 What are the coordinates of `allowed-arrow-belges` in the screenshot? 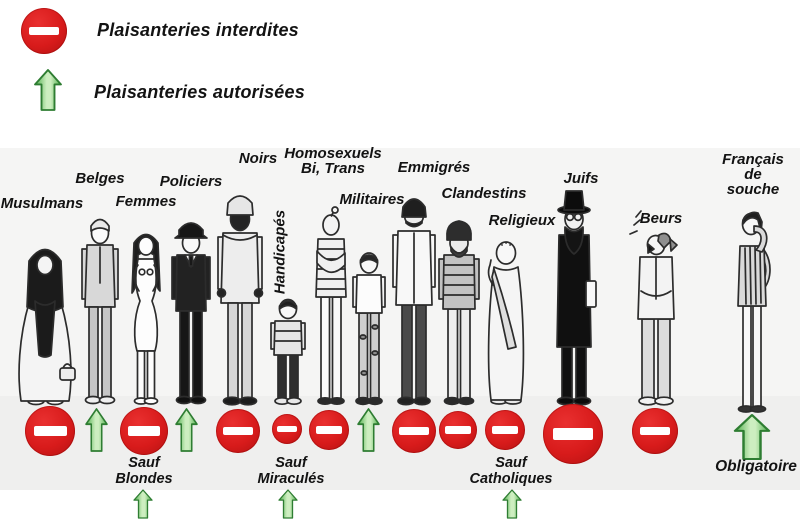 It's located at (96, 430).